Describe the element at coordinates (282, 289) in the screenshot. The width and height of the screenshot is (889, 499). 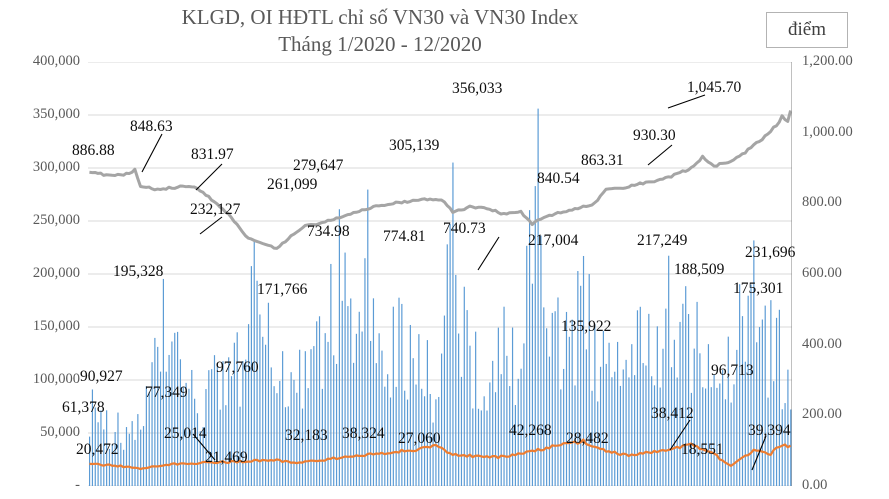
I see `data-label-klgd-171766: 171,766` at that location.